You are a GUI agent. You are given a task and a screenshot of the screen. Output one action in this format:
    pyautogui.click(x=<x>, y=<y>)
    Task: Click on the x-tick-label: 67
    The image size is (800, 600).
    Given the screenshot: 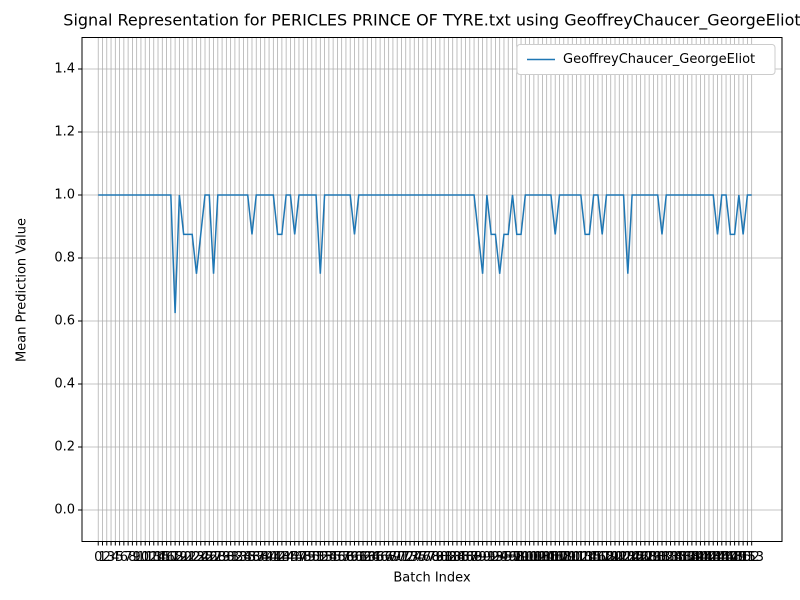 What is the action you would take?
    pyautogui.click(x=384, y=557)
    